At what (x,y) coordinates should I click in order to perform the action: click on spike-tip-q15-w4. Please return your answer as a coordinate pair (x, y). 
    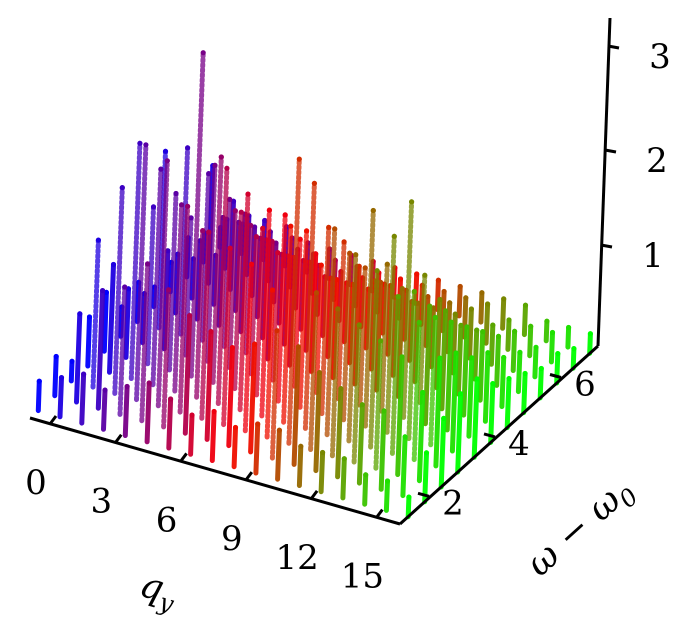
    Looking at the image, I should click on (435, 317).